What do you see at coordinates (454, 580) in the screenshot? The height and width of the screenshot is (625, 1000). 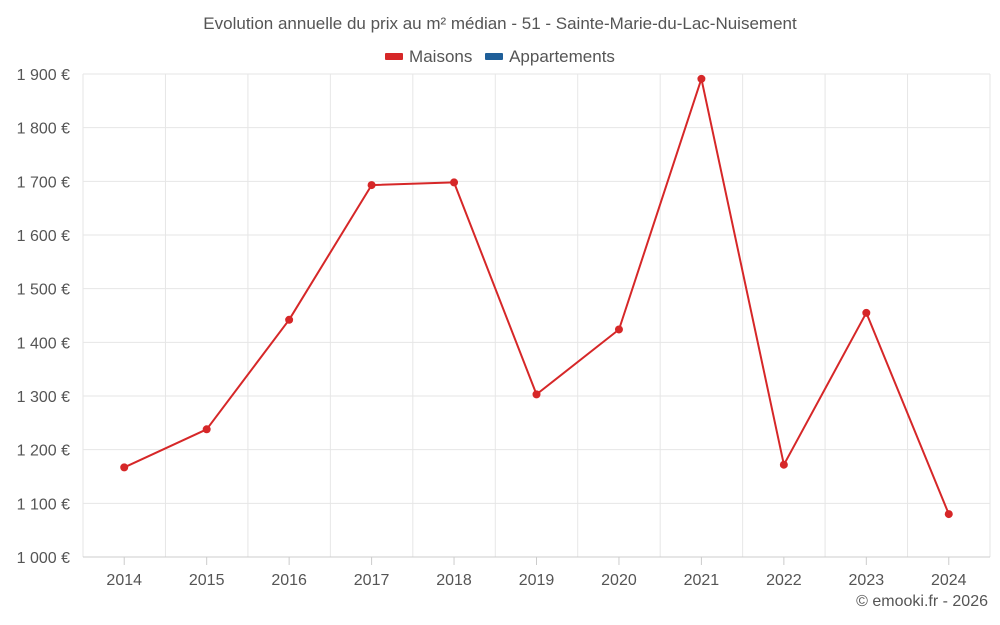 I see `x-tick-label: 2018` at bounding box center [454, 580].